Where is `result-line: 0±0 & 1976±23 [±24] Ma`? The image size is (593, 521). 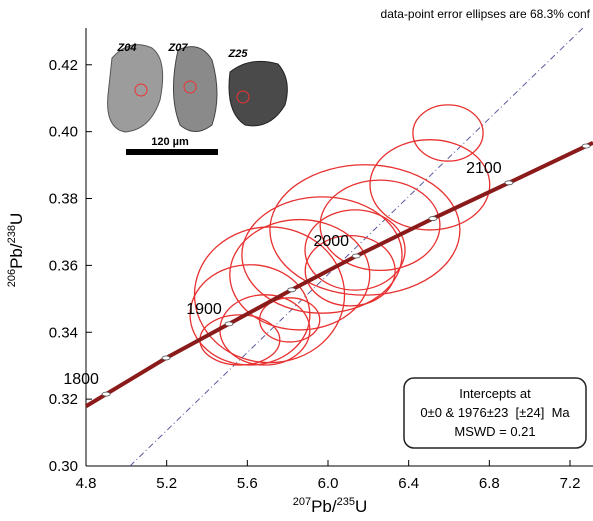
result-line: 0±0 & 1976±23 [±24] Ma is located at coordinates (495, 412).